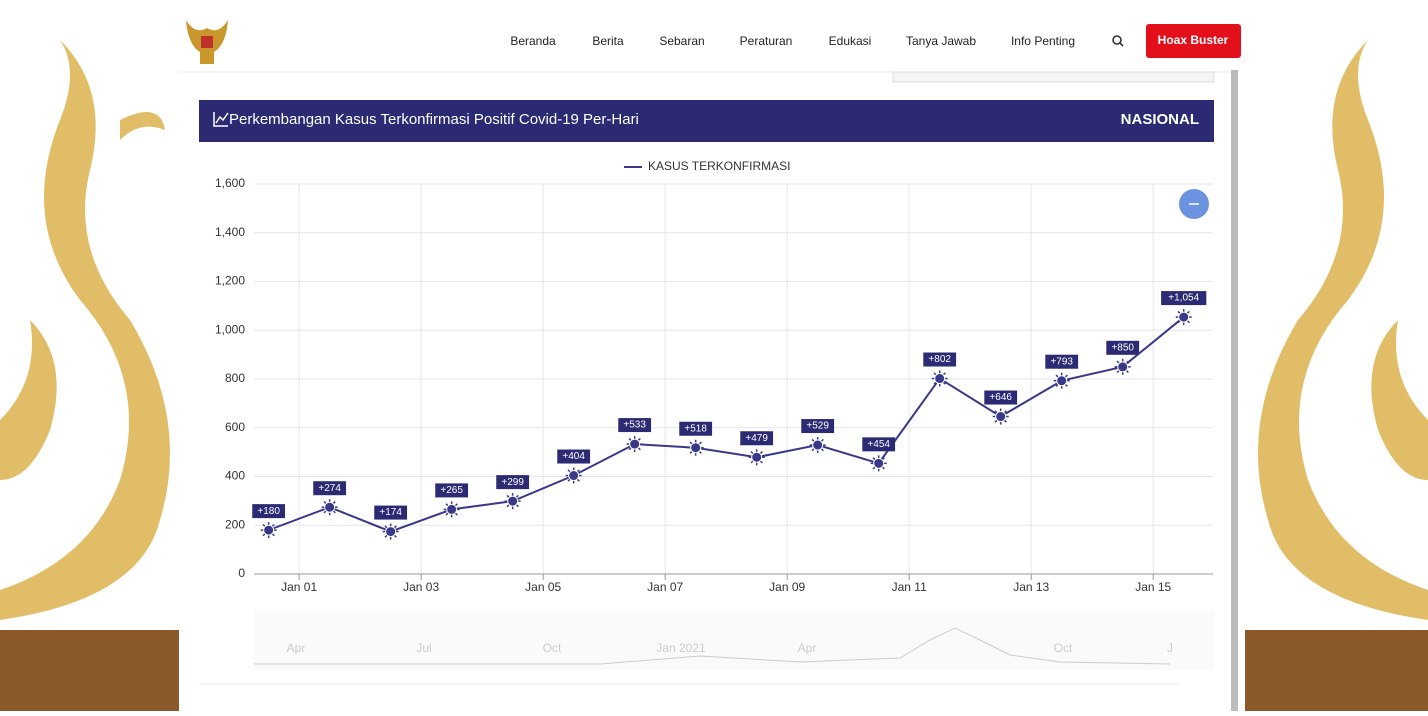 The height and width of the screenshot is (716, 1428). I want to click on y-tick-label: 200, so click(235, 524).